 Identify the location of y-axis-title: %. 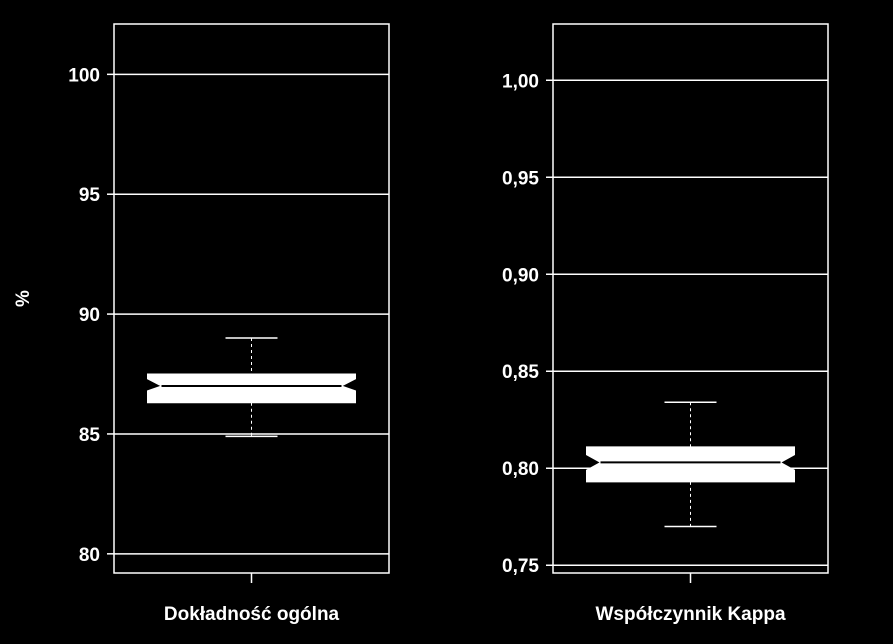
(23, 298).